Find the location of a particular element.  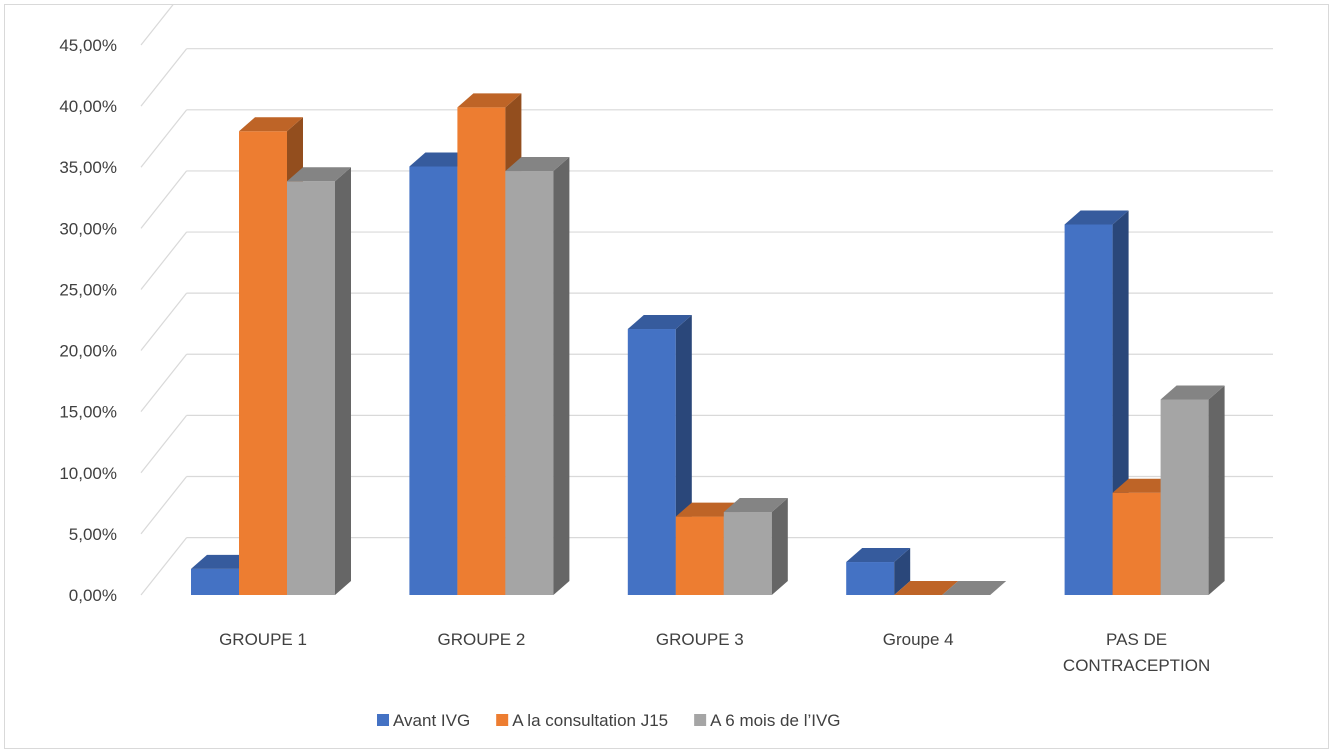

legend-label: A la consultation J15 is located at coordinates (590, 720).